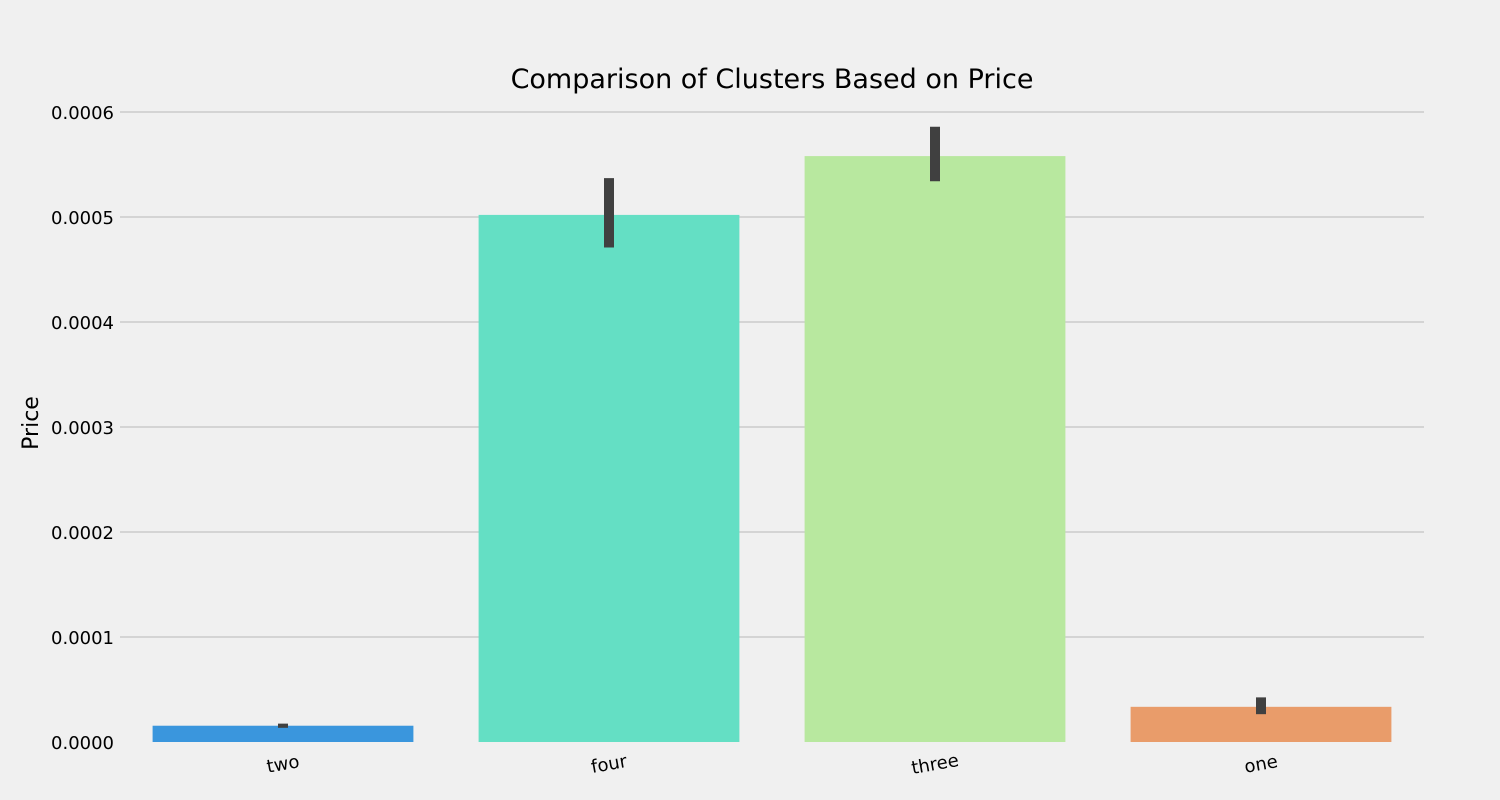 This screenshot has width=1500, height=800. Describe the element at coordinates (772, 79) in the screenshot. I see `chart-title: Comparison of Clusters Based on Price` at that location.